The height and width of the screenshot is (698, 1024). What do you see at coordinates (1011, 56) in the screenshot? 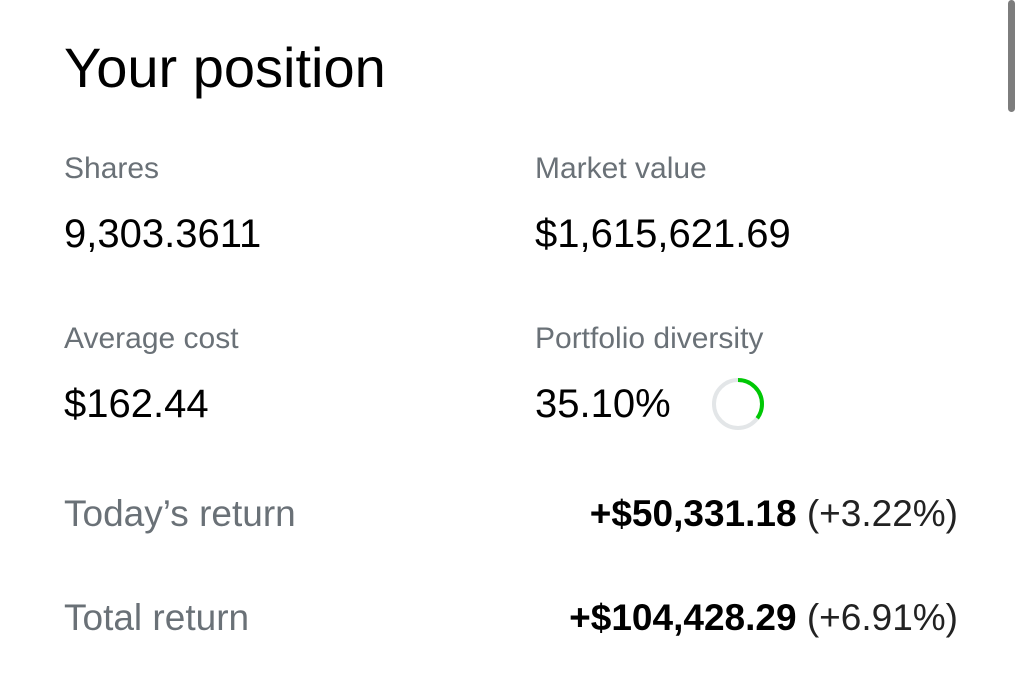
I see `scrollbar` at bounding box center [1011, 56].